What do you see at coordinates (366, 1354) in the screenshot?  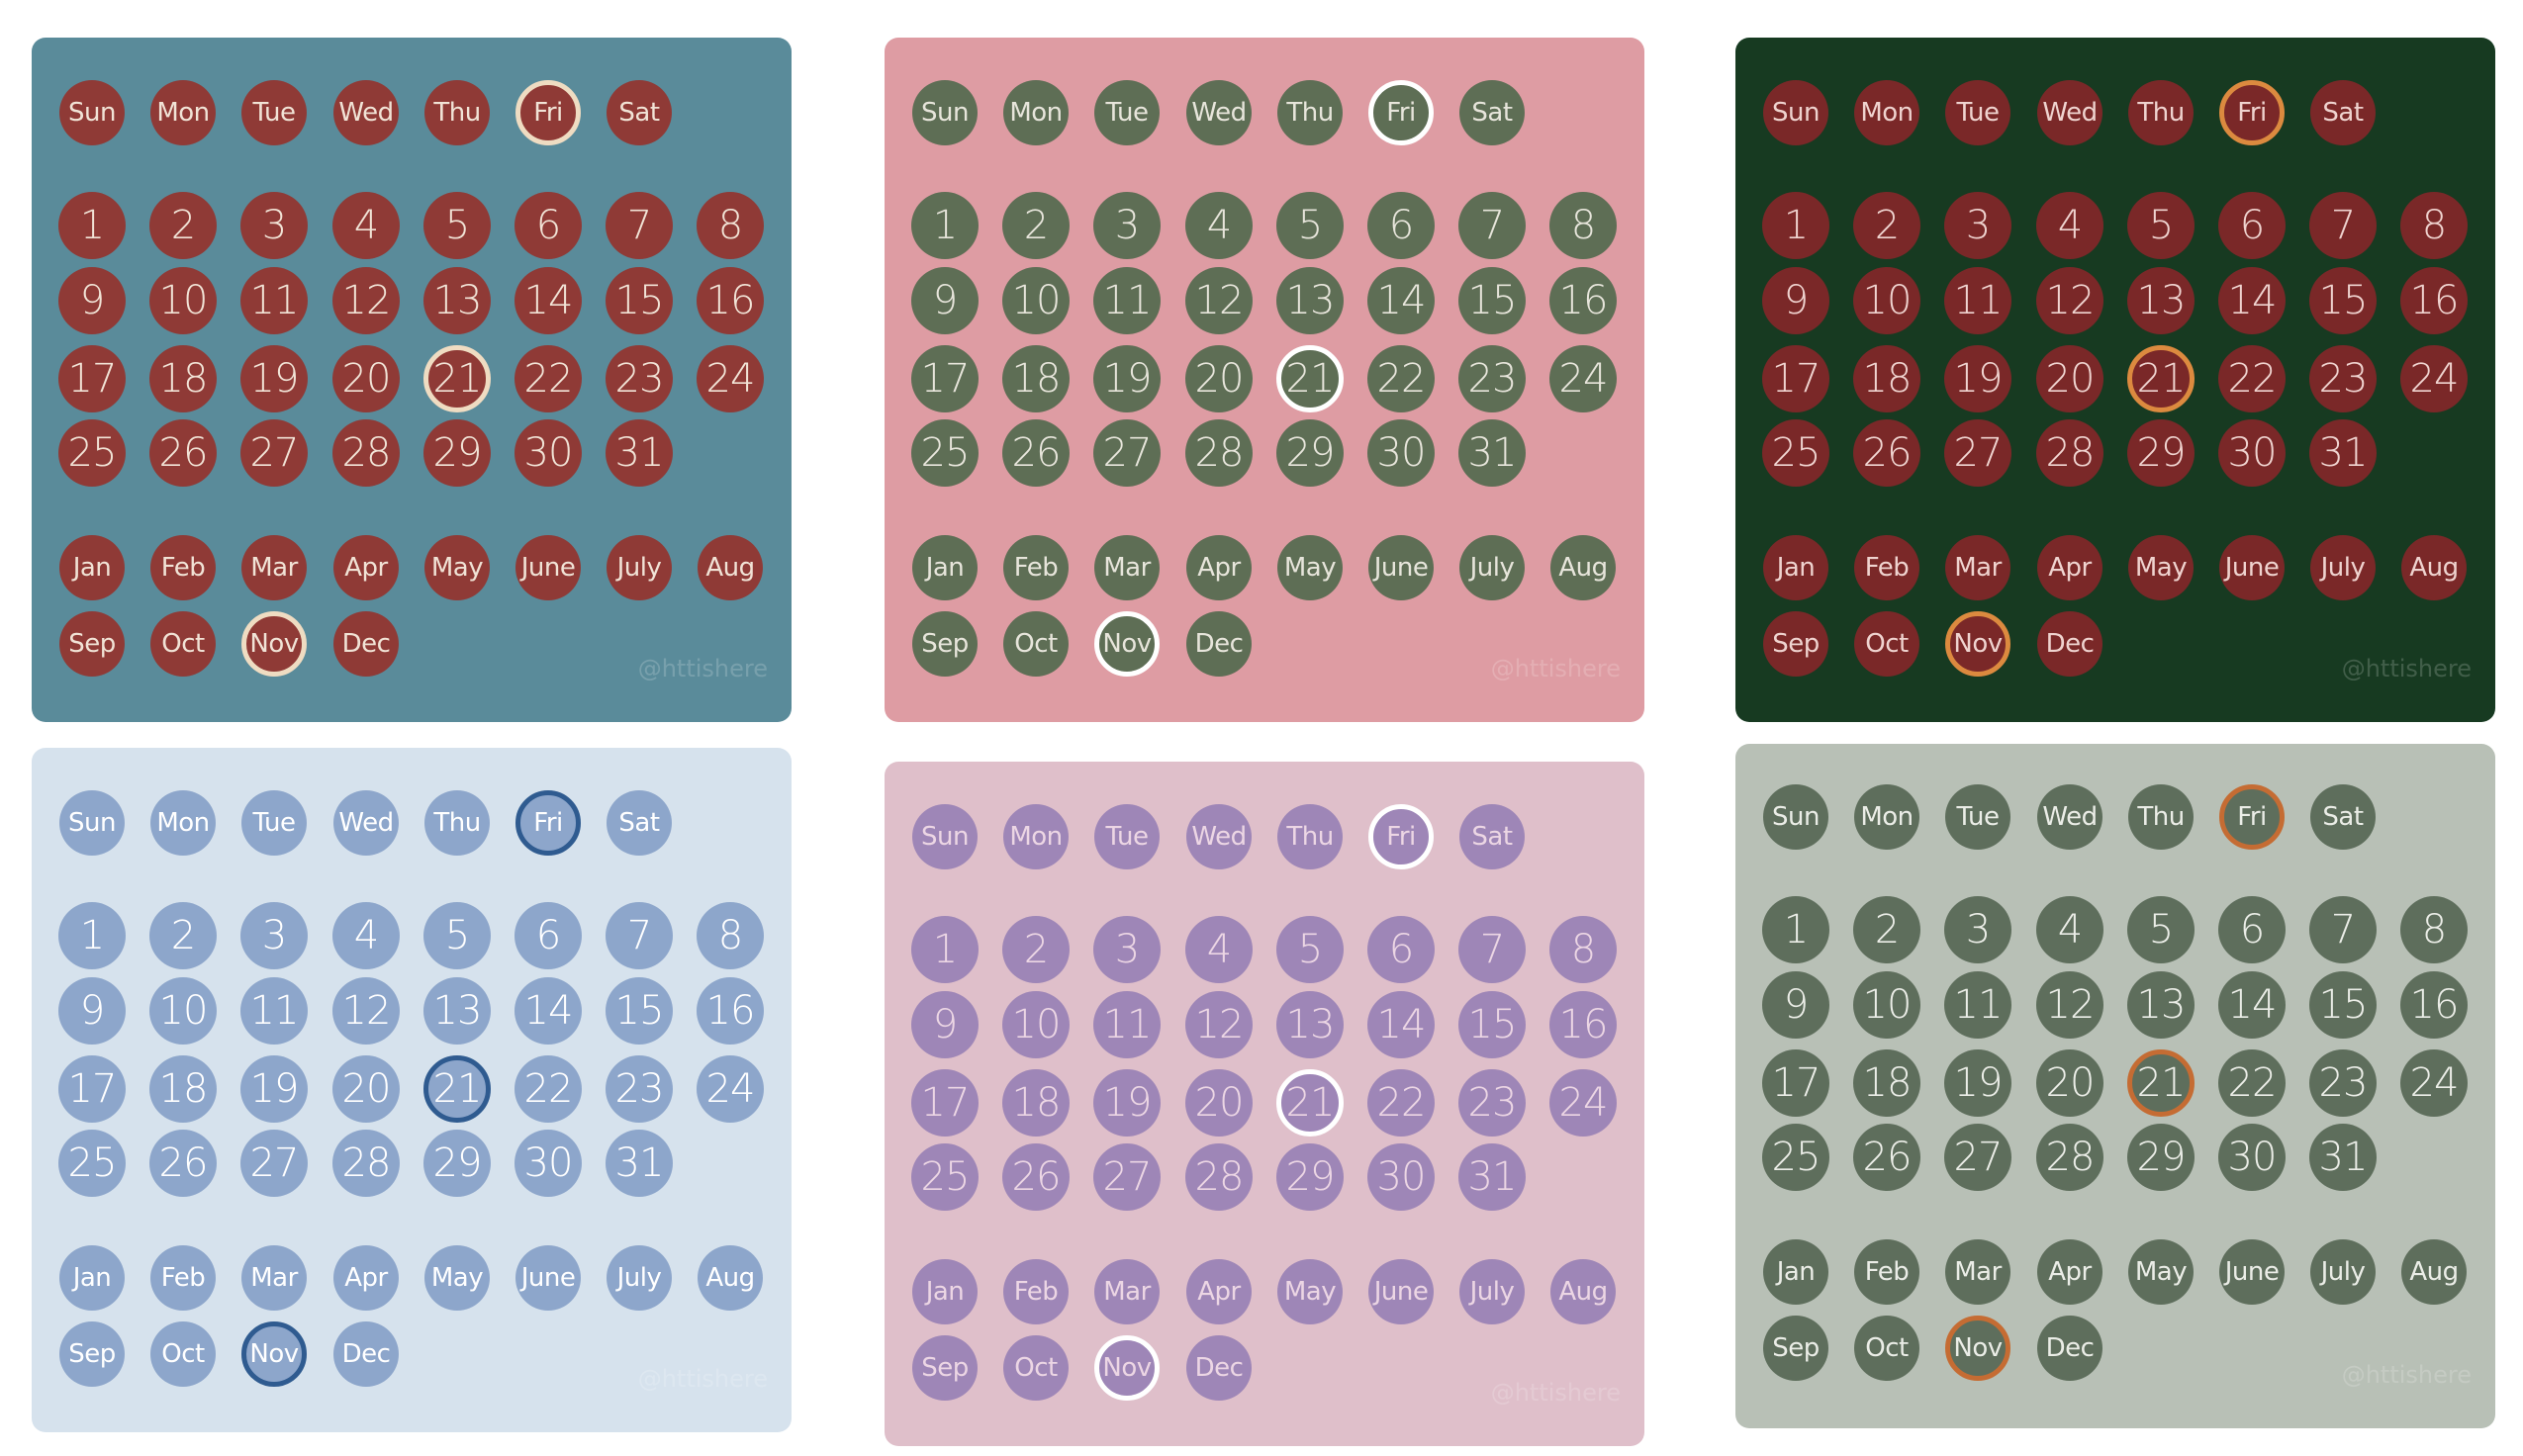 I see `month-dec: Dec` at bounding box center [366, 1354].